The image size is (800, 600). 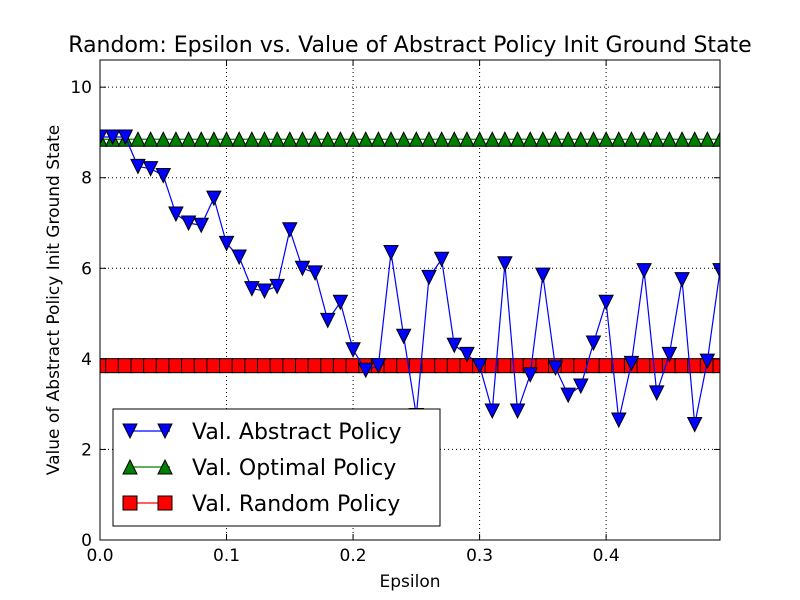 What do you see at coordinates (409, 582) in the screenshot?
I see `x-axis-label: Epsilon` at bounding box center [409, 582].